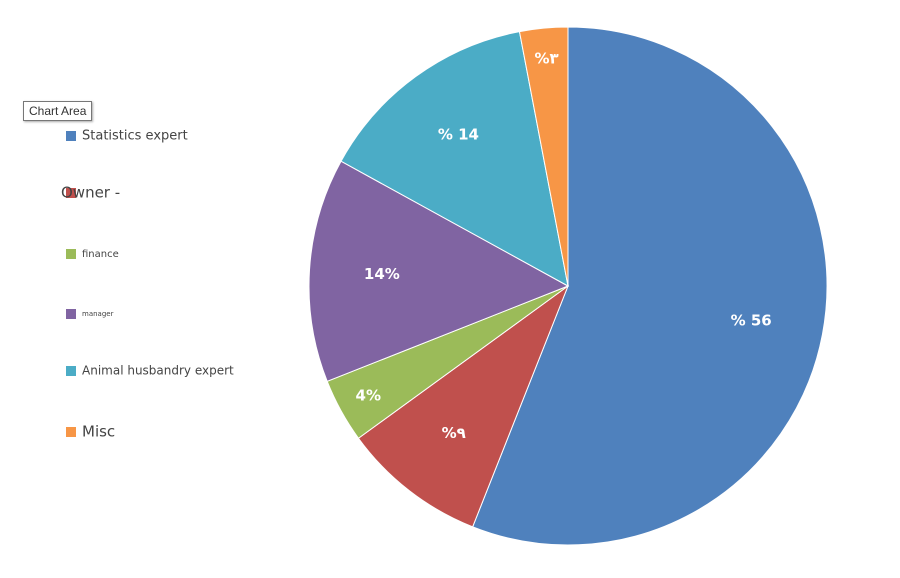 The width and height of the screenshot is (900, 578). Describe the element at coordinates (382, 274) in the screenshot. I see `data-label: 14%` at that location.